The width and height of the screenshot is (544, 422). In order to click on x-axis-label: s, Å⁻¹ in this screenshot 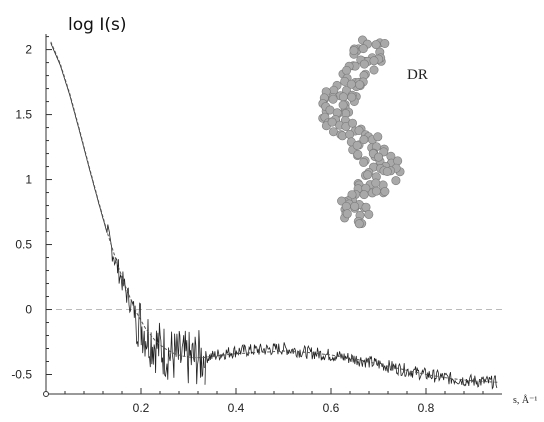, I will do `click(525, 400)`.